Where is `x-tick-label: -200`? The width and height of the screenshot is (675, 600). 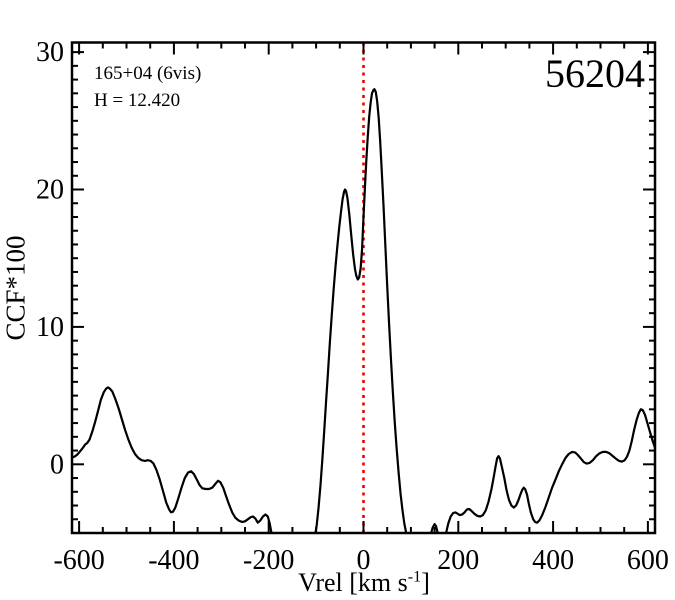
x-tick-label: -200 is located at coordinates (268, 560).